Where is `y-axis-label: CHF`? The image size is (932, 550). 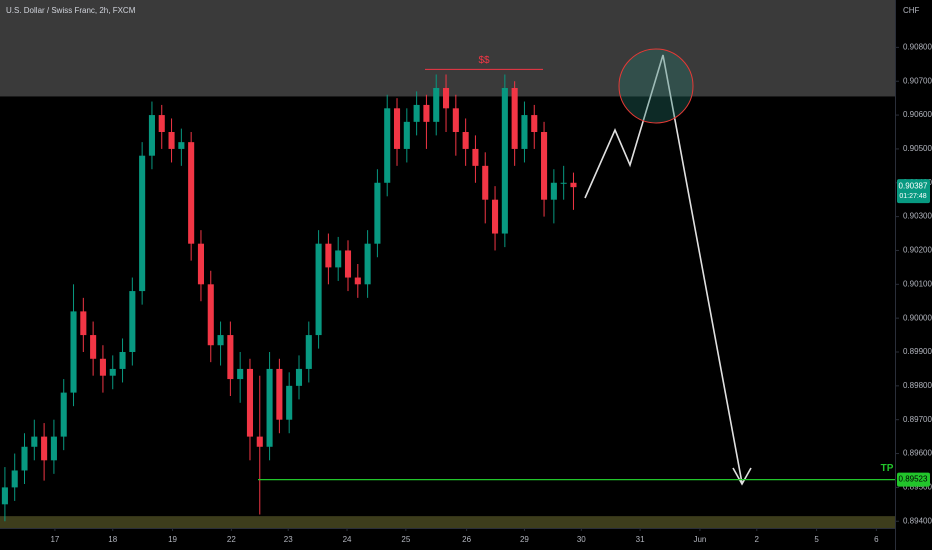
y-axis-label: CHF is located at coordinates (911, 10).